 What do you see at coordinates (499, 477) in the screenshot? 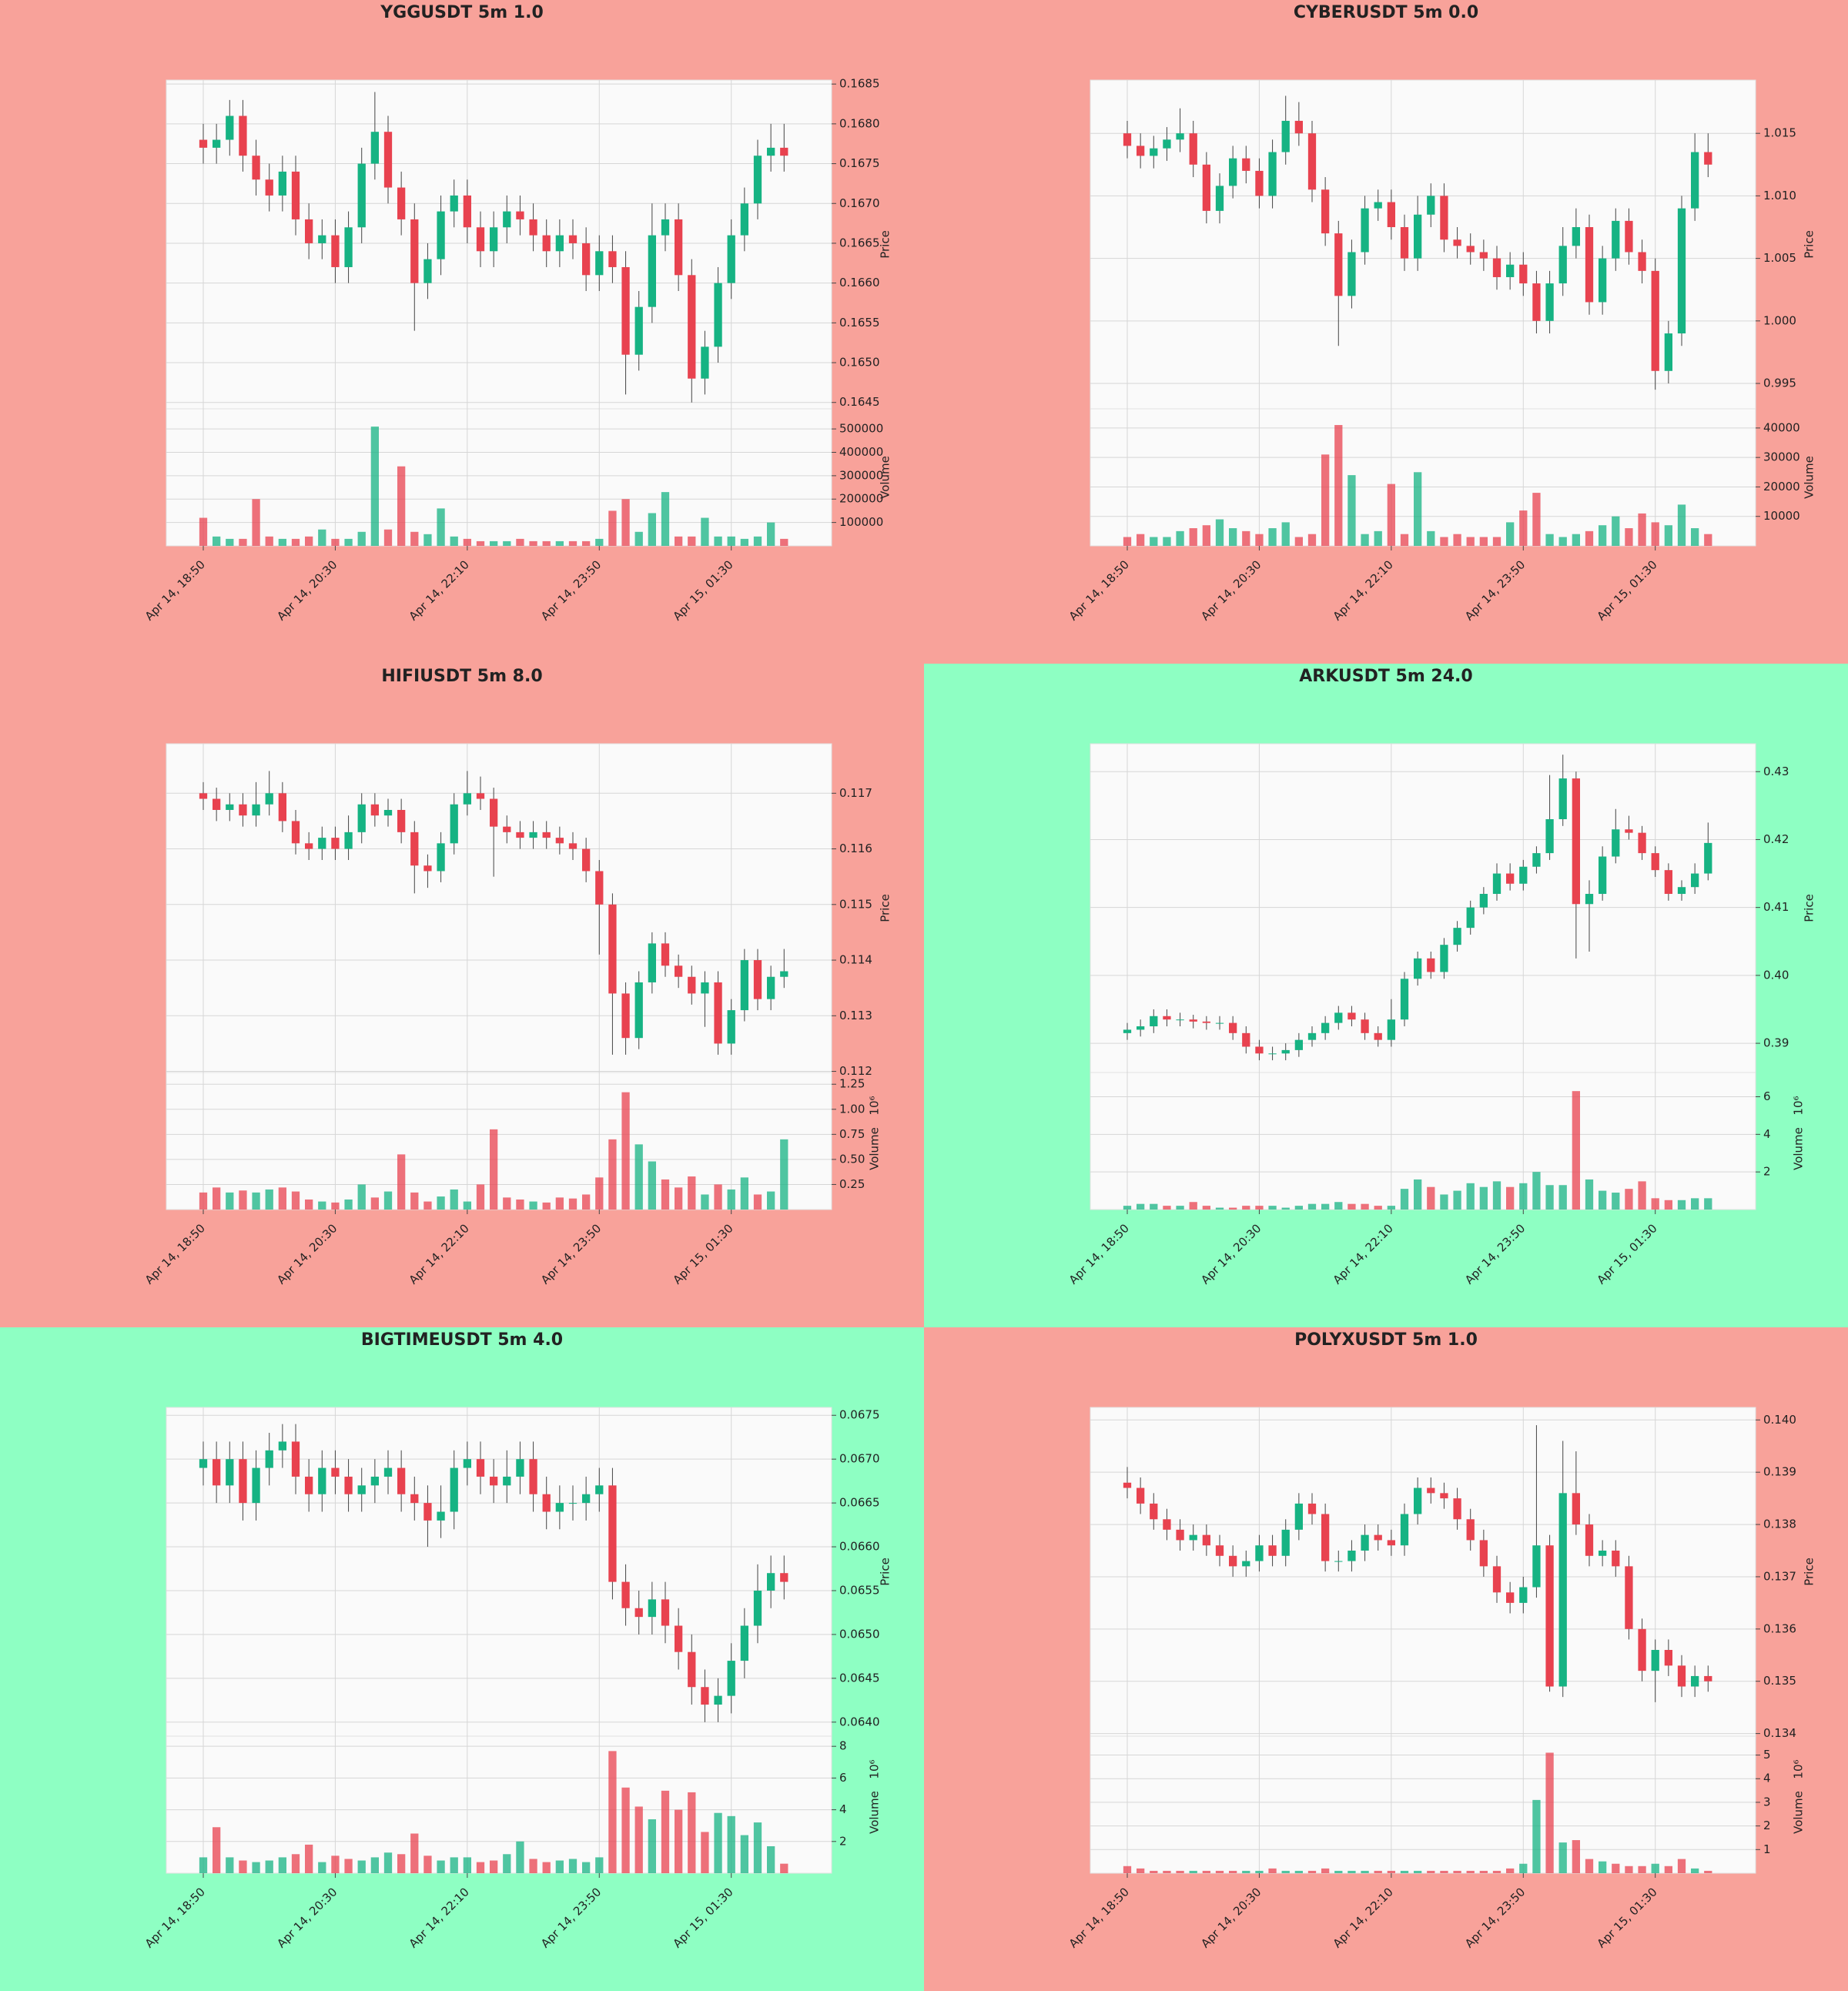
I see `volume-plot-area` at bounding box center [499, 477].